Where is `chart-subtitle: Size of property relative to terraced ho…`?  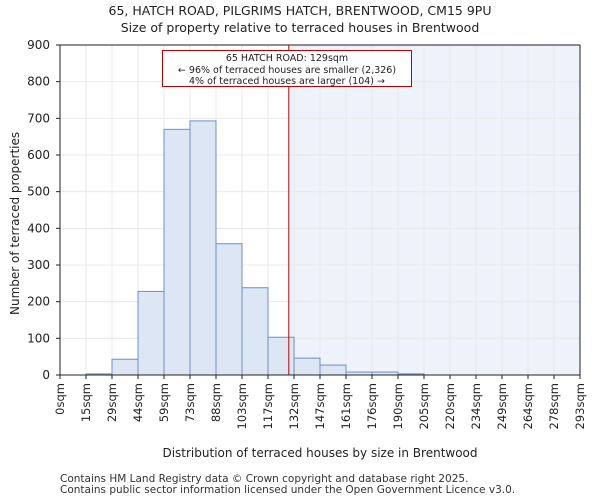
chart-subtitle: Size of property relative to terraced ho… is located at coordinates (300, 27).